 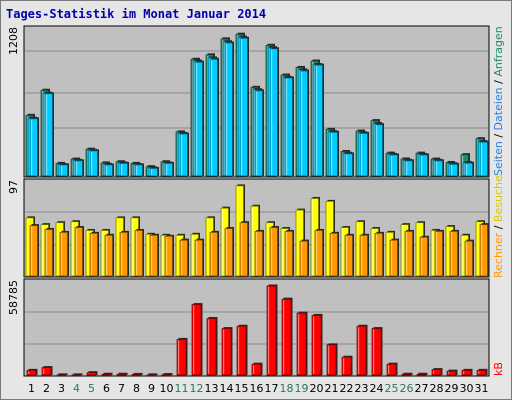 I want to click on x-tick-label-day-30: 30, so click(x=467, y=388).